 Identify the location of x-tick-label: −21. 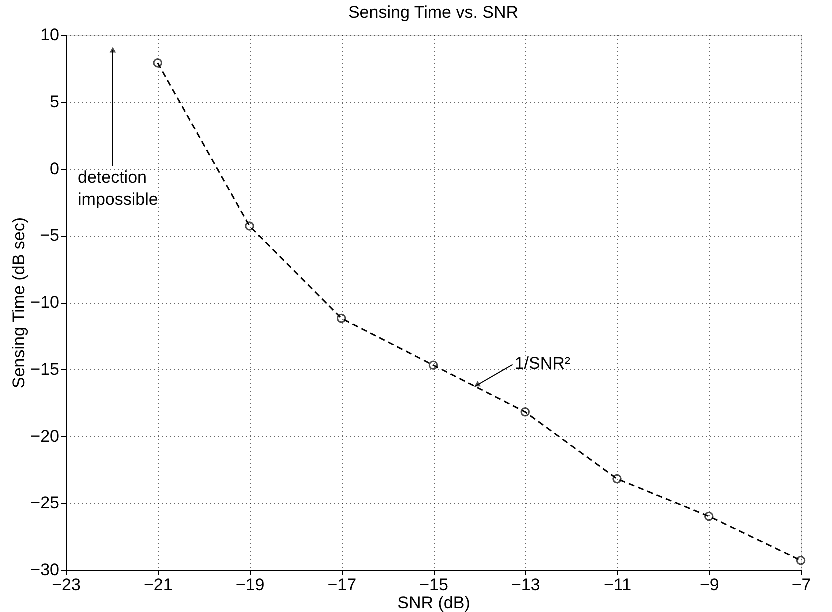
(158, 585).